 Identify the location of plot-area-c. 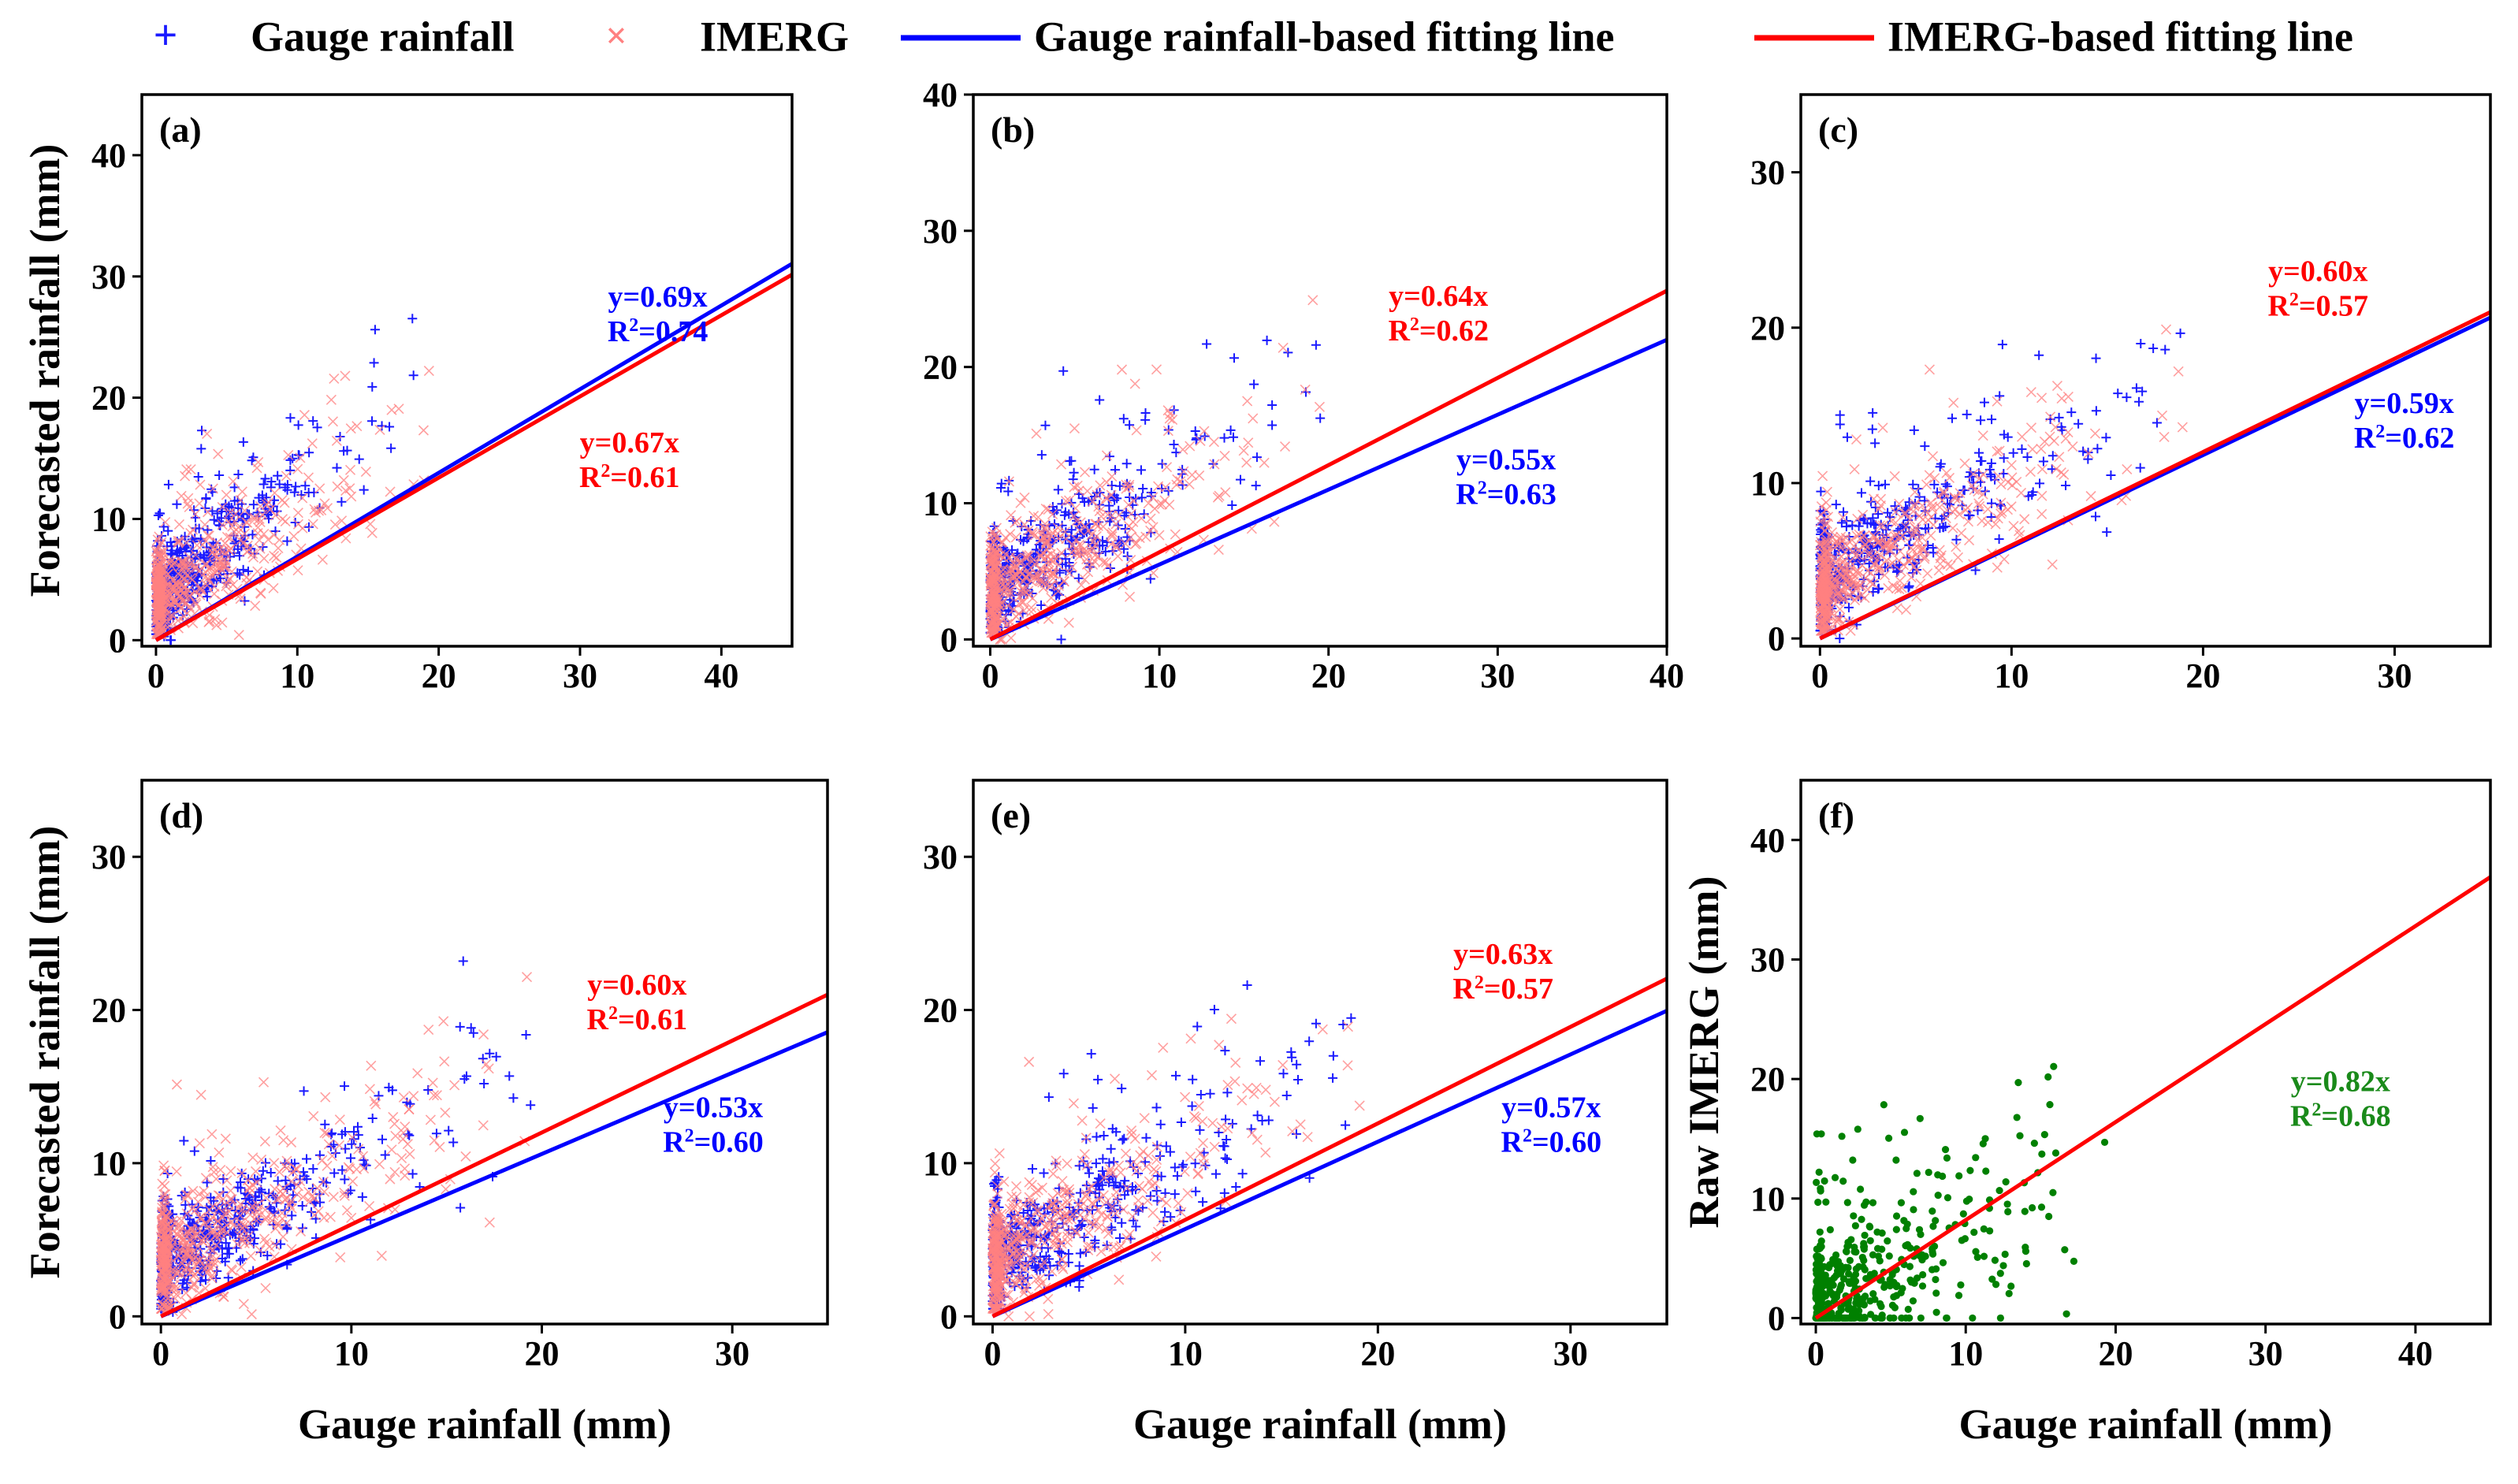
(2152, 477).